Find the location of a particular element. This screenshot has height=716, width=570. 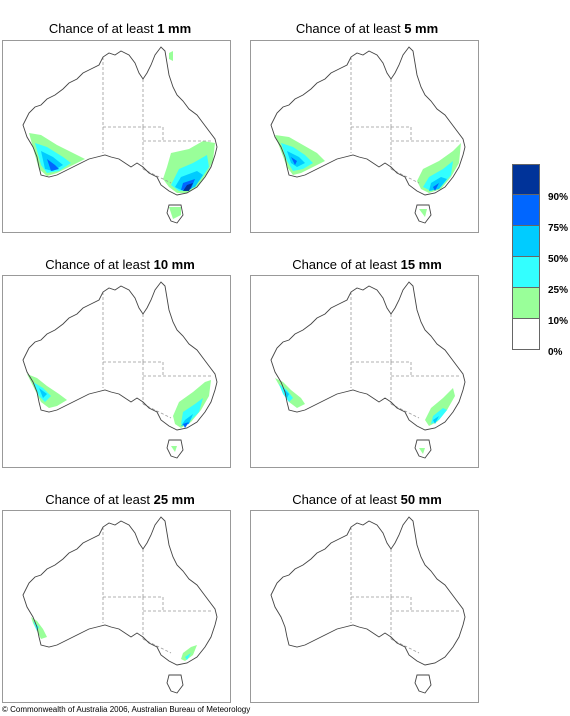

amount-label: 1 mm is located at coordinates (174, 28).